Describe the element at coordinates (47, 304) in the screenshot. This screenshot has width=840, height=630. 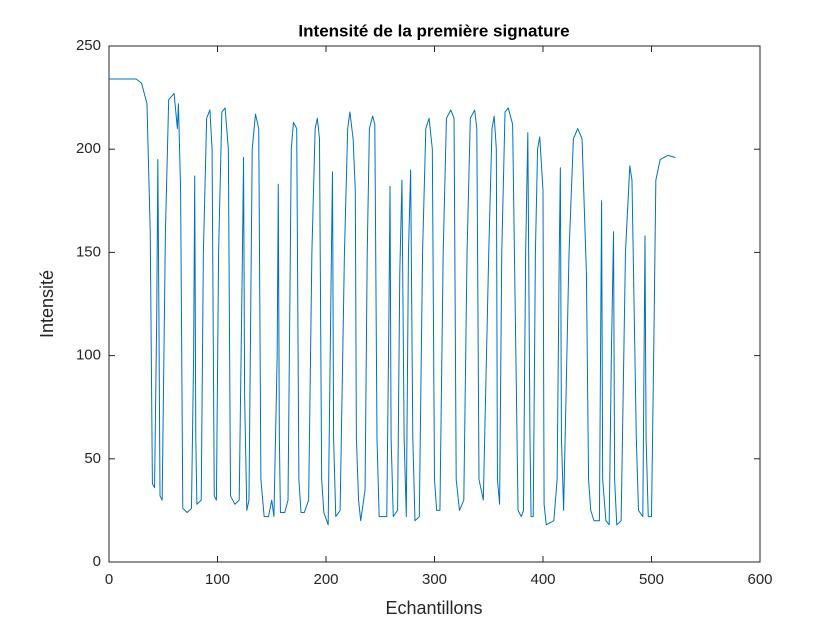
I see `y-axis-label: Intensité` at that location.